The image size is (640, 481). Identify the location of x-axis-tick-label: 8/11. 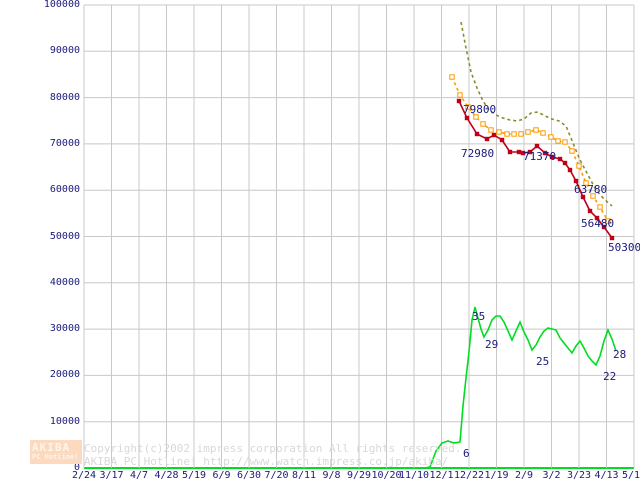
(304, 475).